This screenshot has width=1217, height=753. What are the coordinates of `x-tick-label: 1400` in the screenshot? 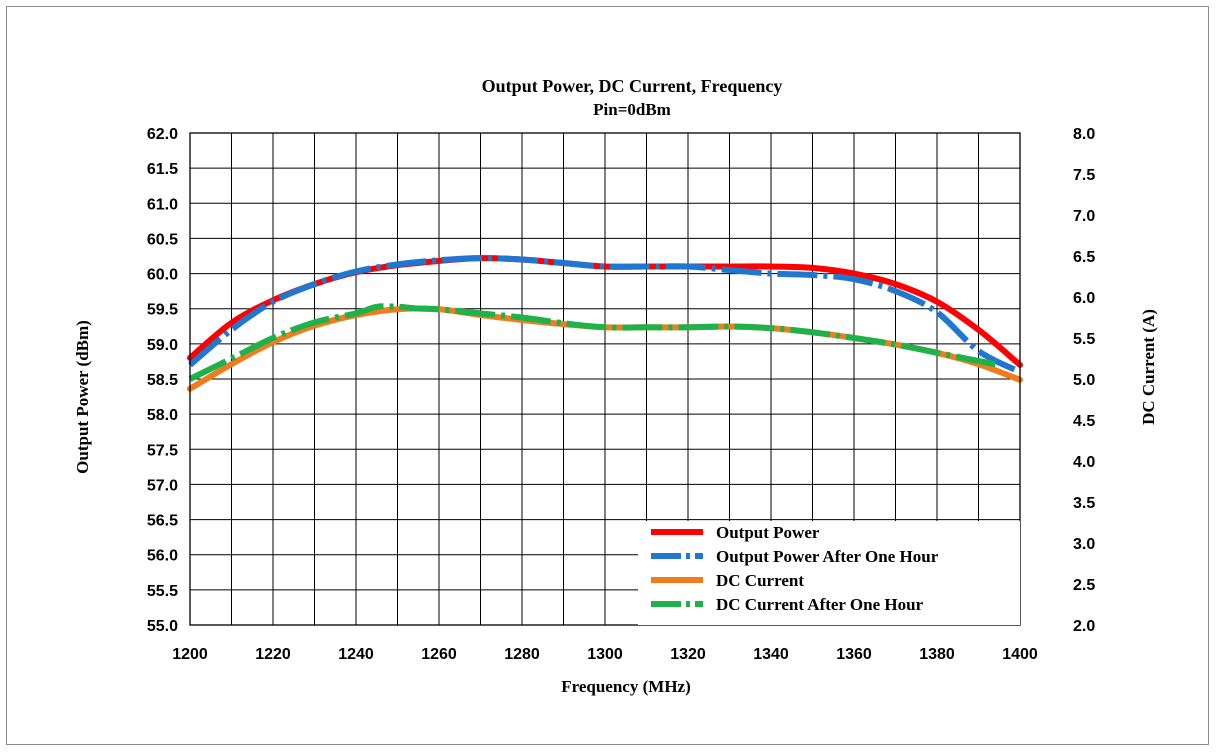 It's located at (1020, 654).